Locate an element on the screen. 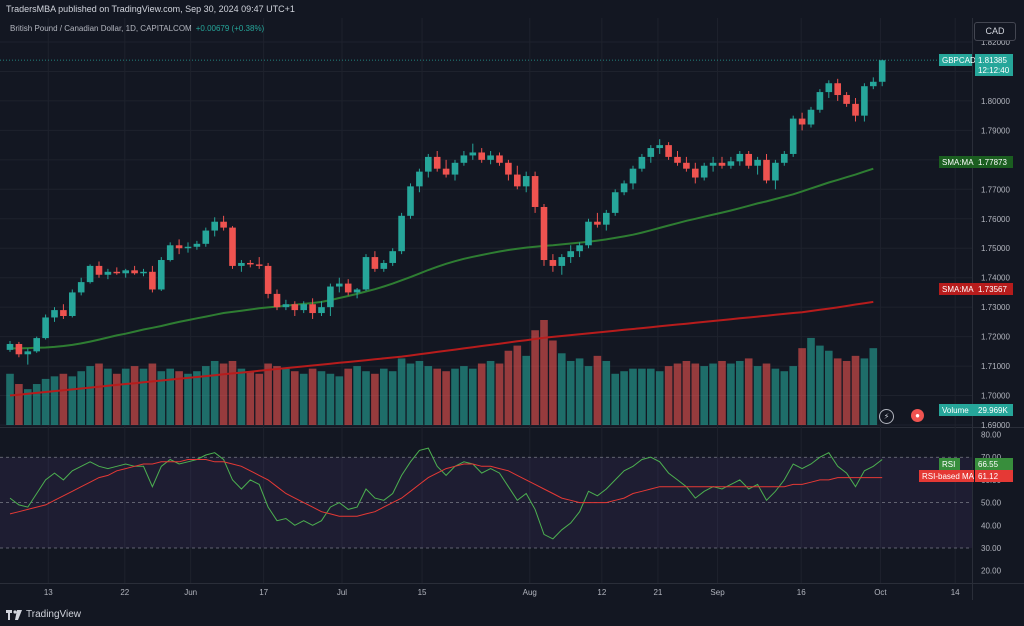  sma-fast-tag: SMA:MA 1.77873 is located at coordinates (976, 162).